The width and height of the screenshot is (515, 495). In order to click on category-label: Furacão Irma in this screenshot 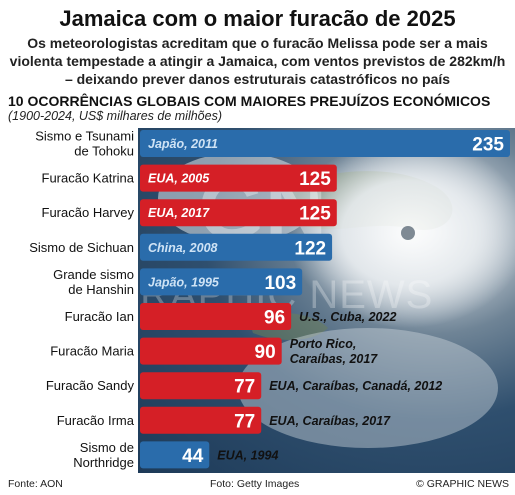, I will do `click(96, 420)`.